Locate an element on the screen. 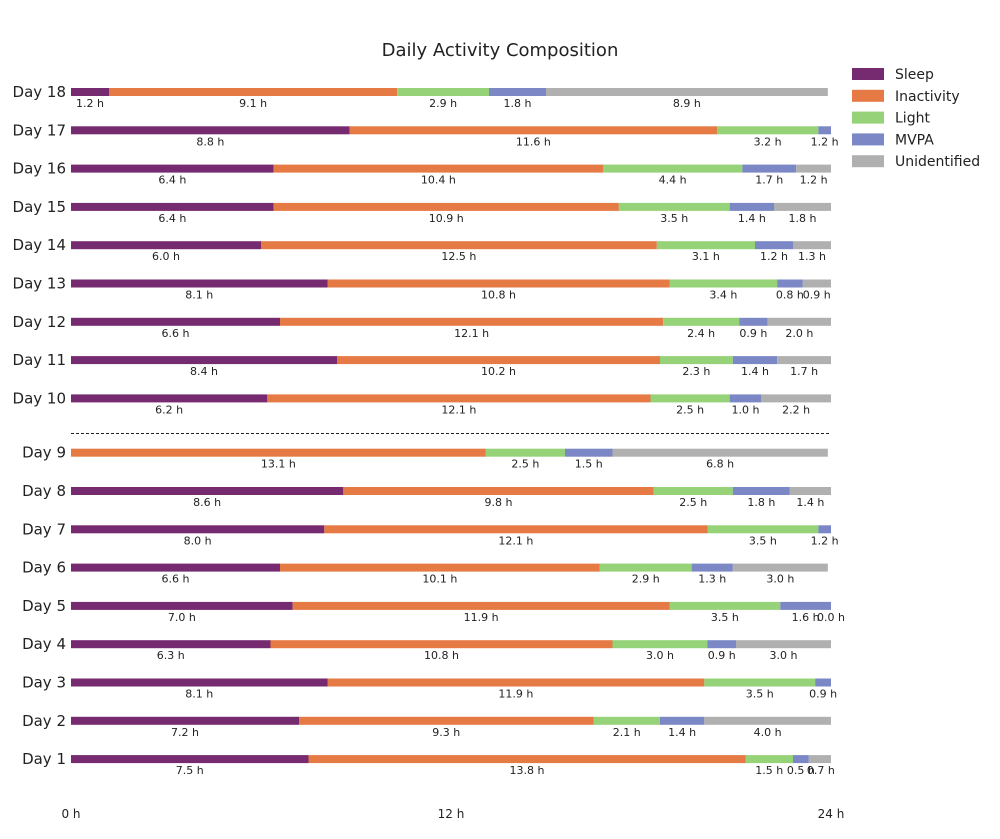  segment-label: 1.3 h is located at coordinates (812, 256).